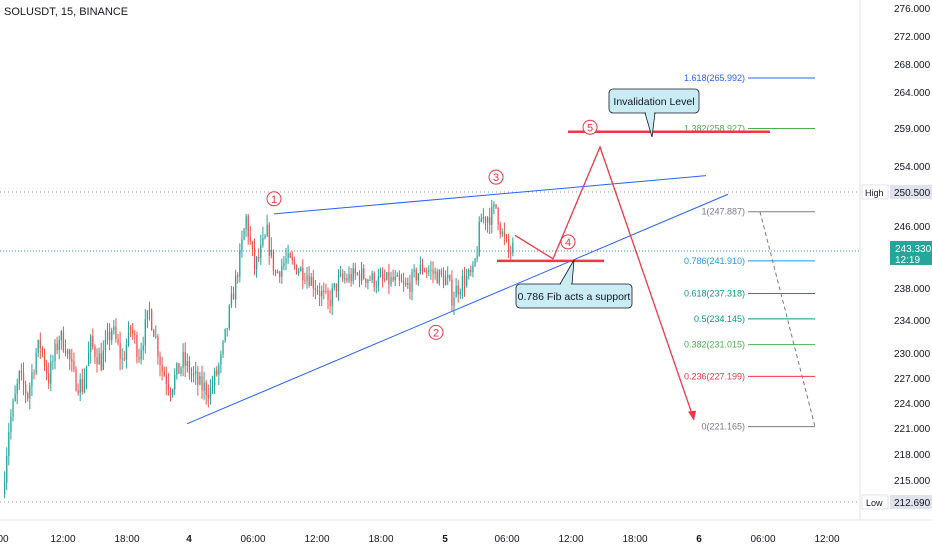 The image size is (932, 555). I want to click on countdown-label: 12:19, so click(907, 260).